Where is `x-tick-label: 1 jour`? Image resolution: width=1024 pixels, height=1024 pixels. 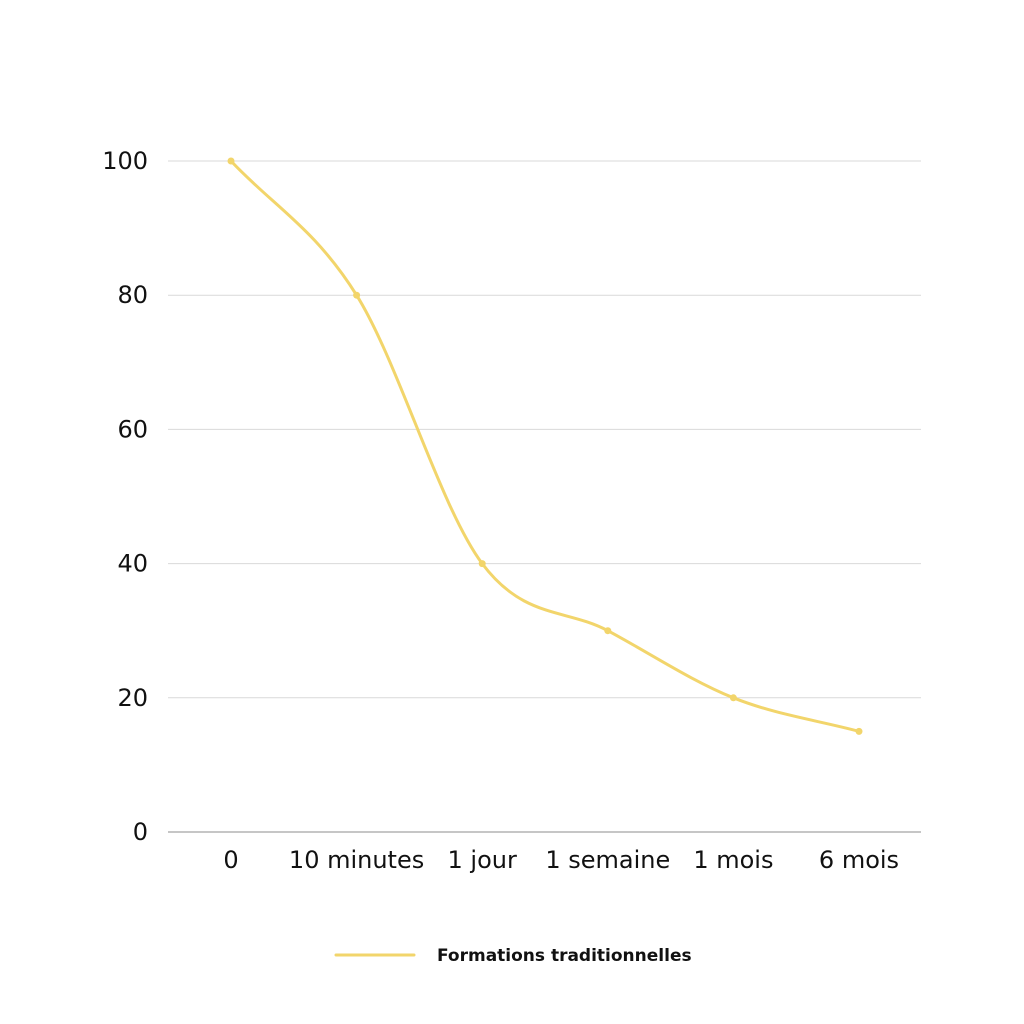
x-tick-label: 1 jour is located at coordinates (482, 860).